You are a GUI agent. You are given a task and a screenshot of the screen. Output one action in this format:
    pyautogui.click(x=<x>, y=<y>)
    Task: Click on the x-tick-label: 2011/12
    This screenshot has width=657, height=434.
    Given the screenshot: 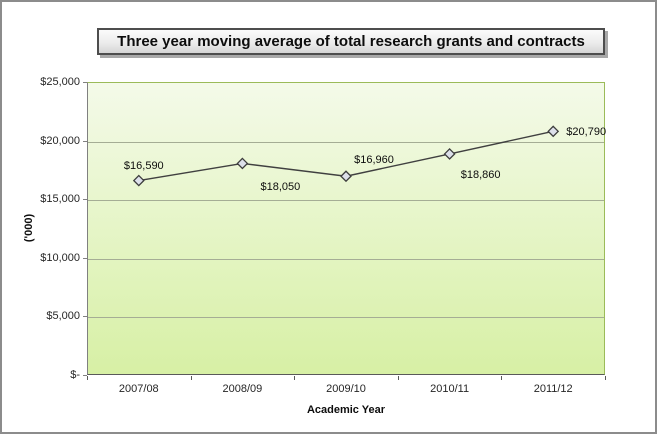 What is the action you would take?
    pyautogui.click(x=553, y=389)
    